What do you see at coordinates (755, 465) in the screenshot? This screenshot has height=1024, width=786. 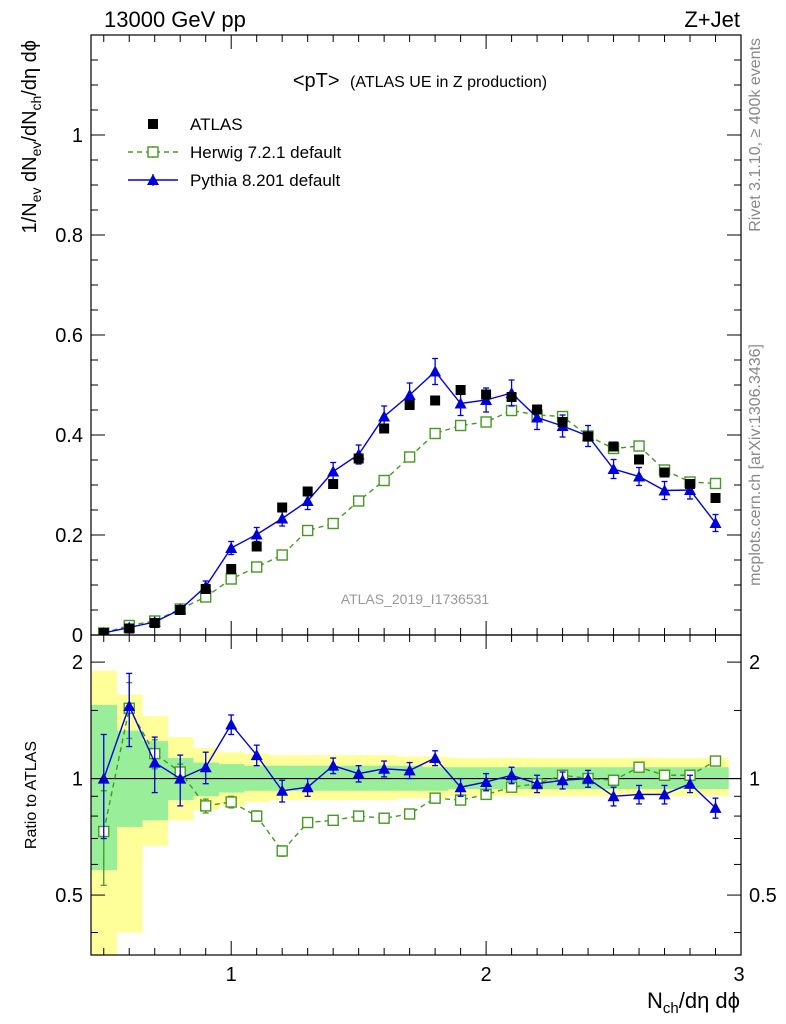 I see `mcplots-label: mcplots.cern.ch [arXiv:1306.3436]` at bounding box center [755, 465].